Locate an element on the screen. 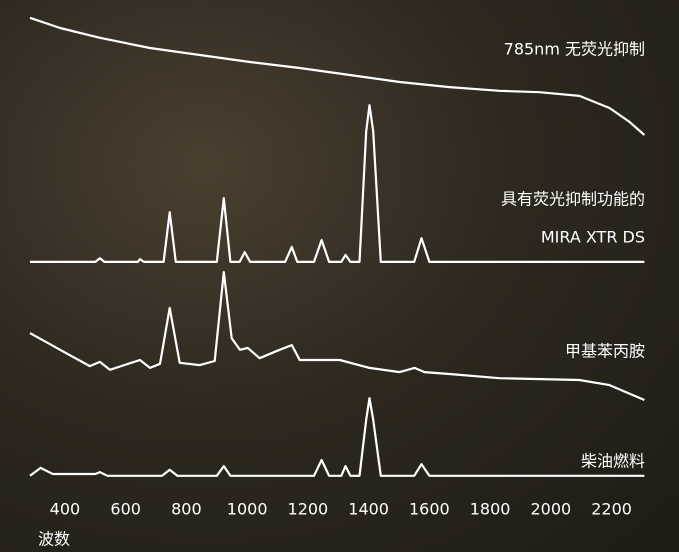 The image size is (679, 552). x-tick-label: 1200 is located at coordinates (308, 509).